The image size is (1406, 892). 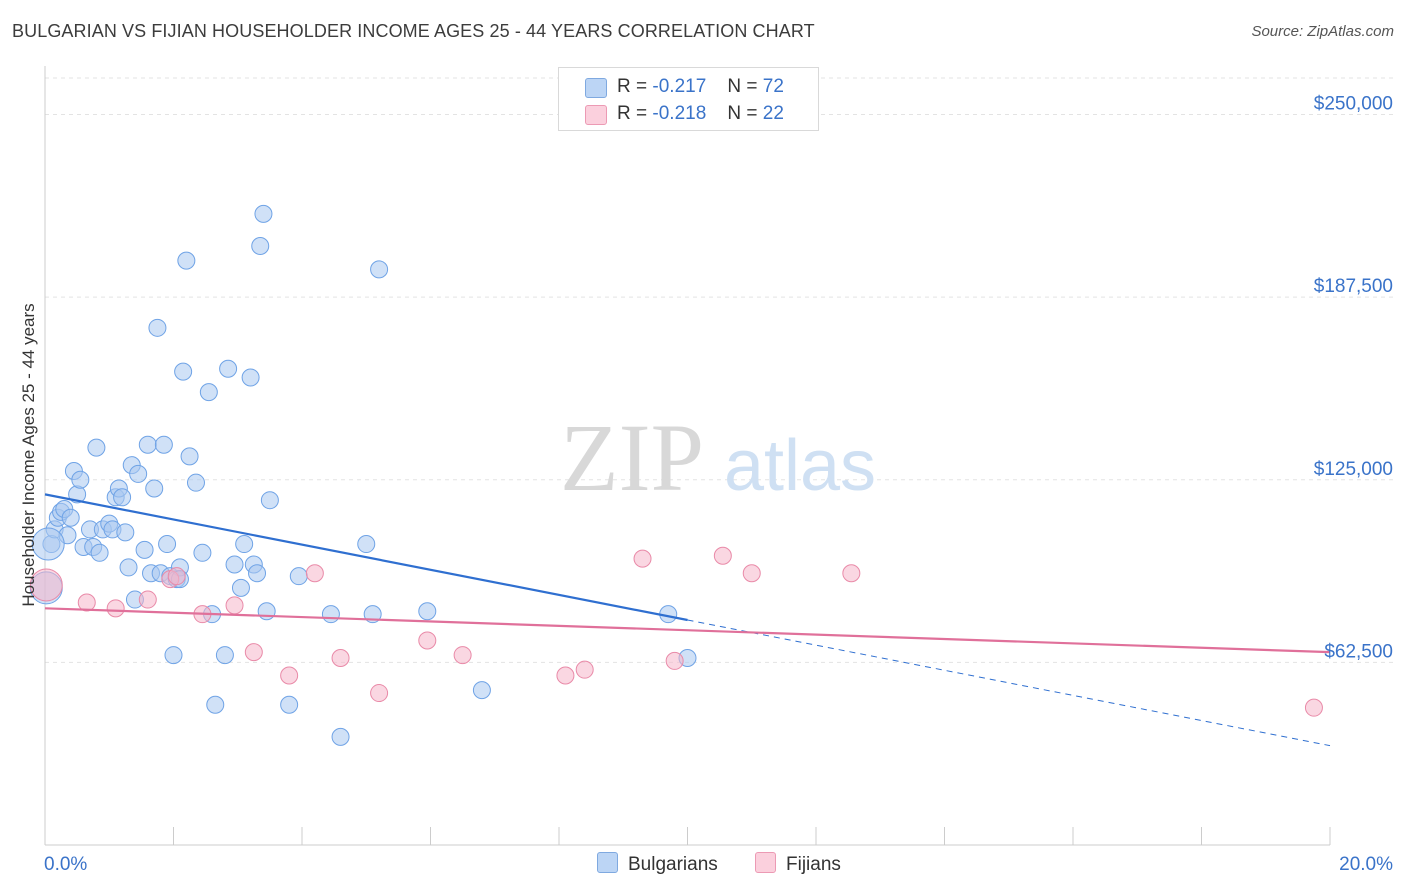 I want to click on y-tick-label: $250,000, so click(x=1353, y=104).